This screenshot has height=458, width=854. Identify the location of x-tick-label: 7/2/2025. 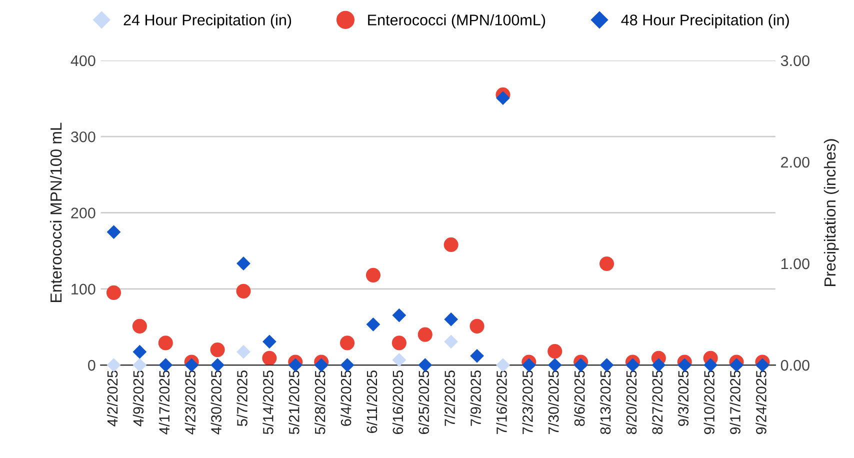
(449, 398).